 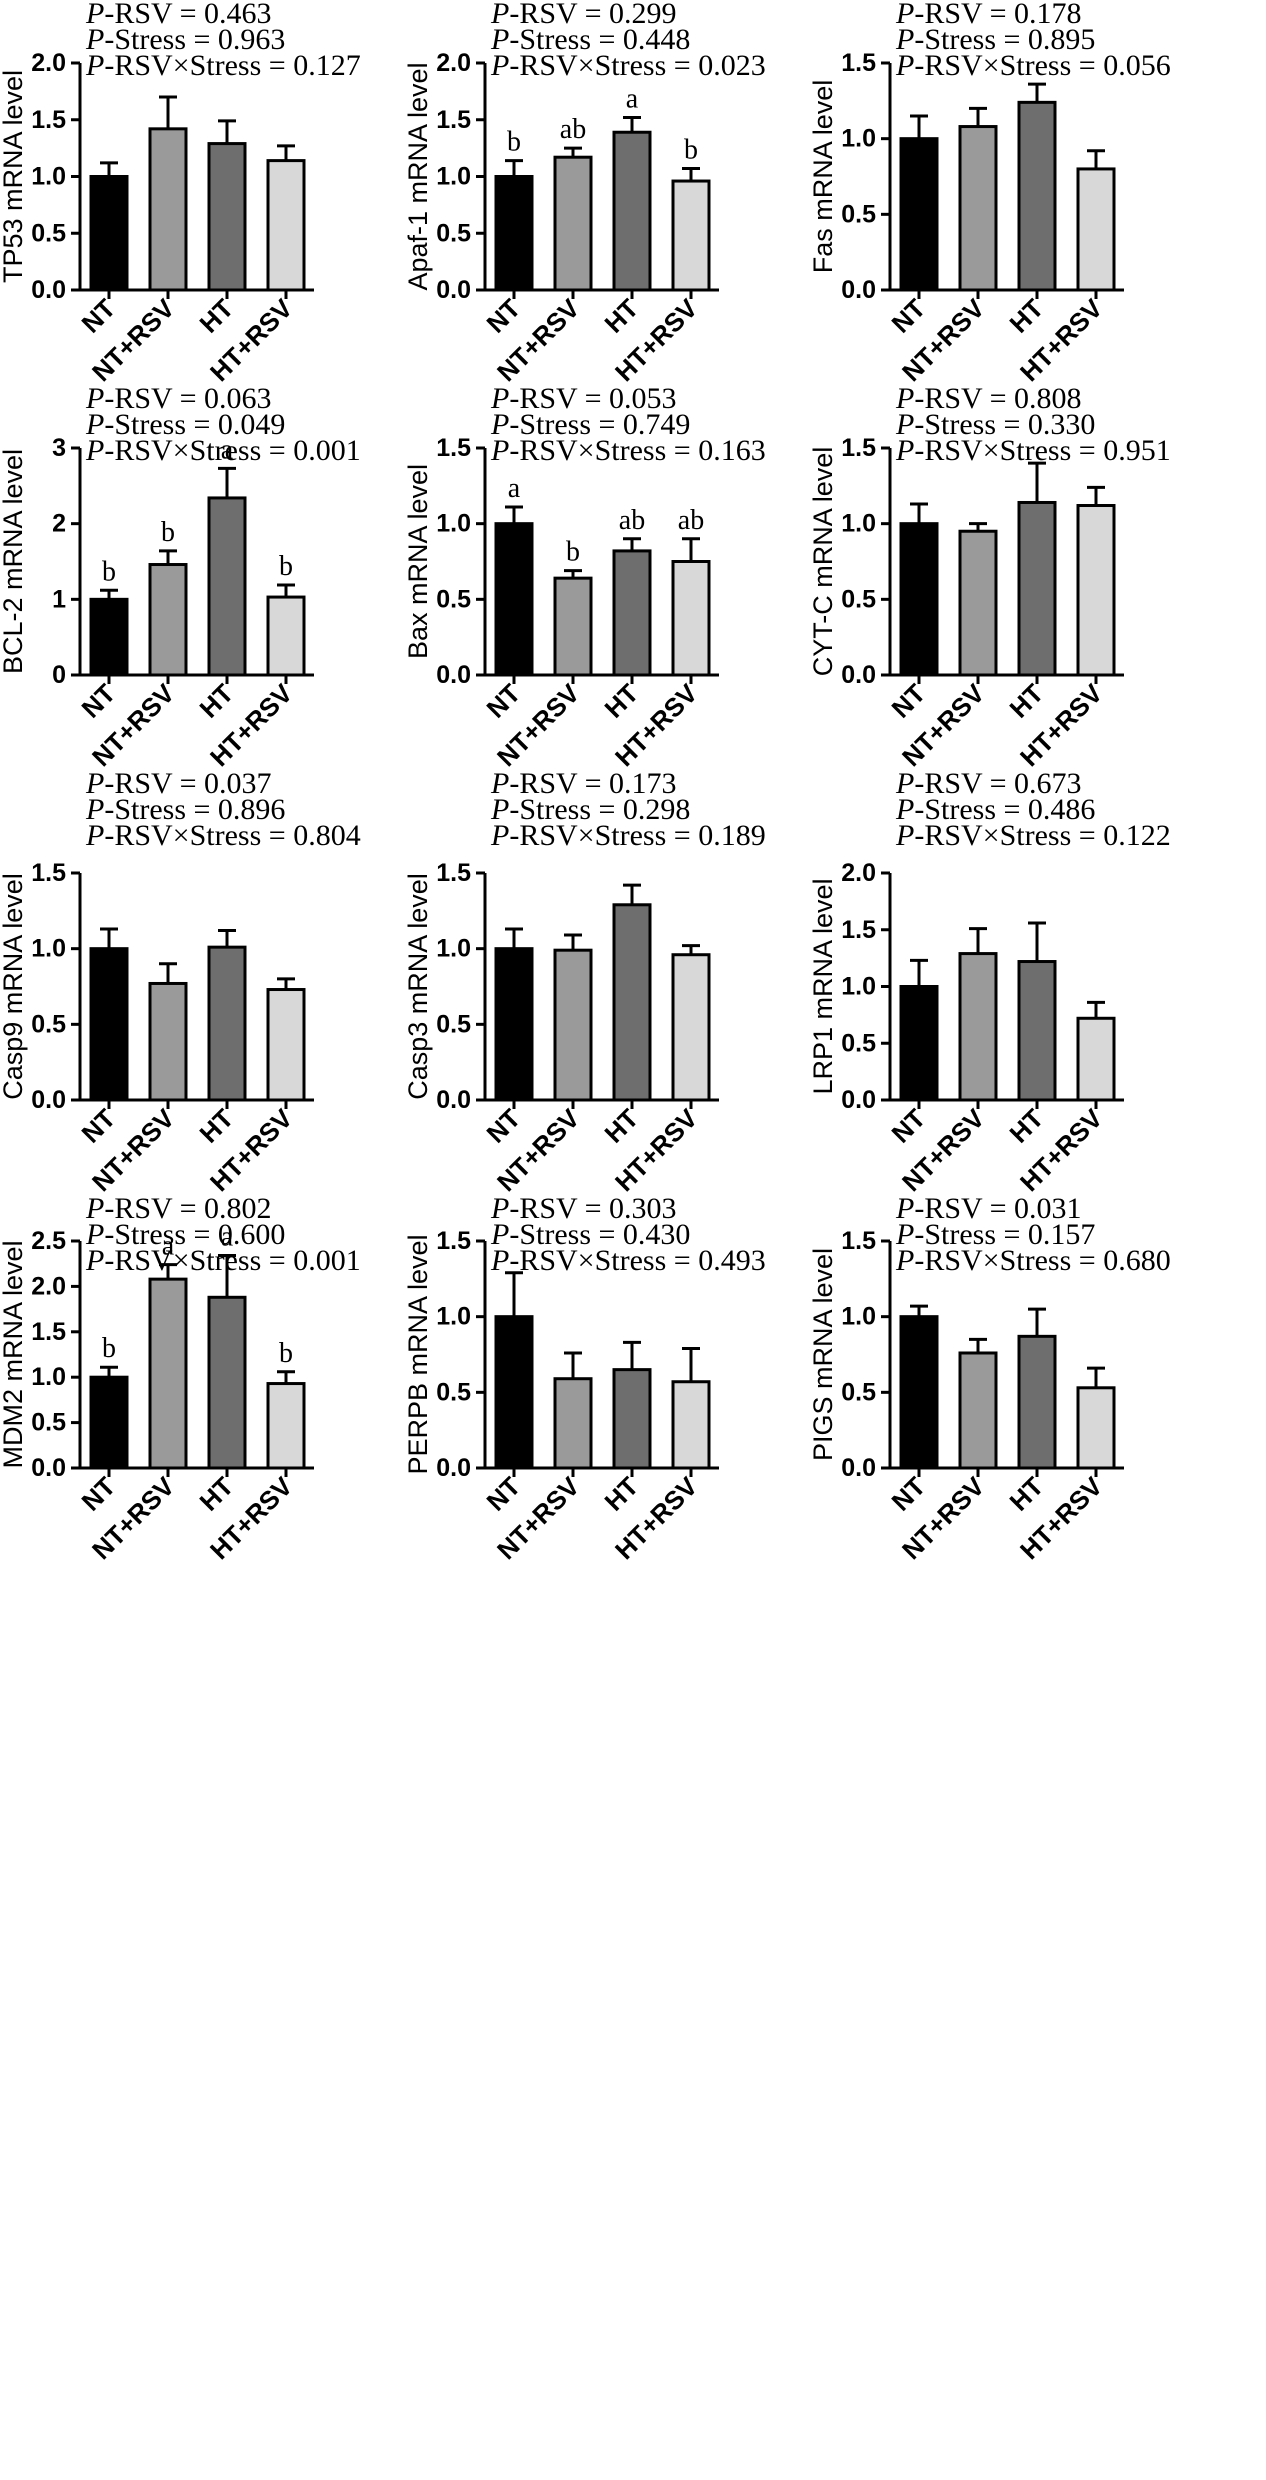 I want to click on p-stress-text: P-Stress = 0.963, so click(x=185, y=39).